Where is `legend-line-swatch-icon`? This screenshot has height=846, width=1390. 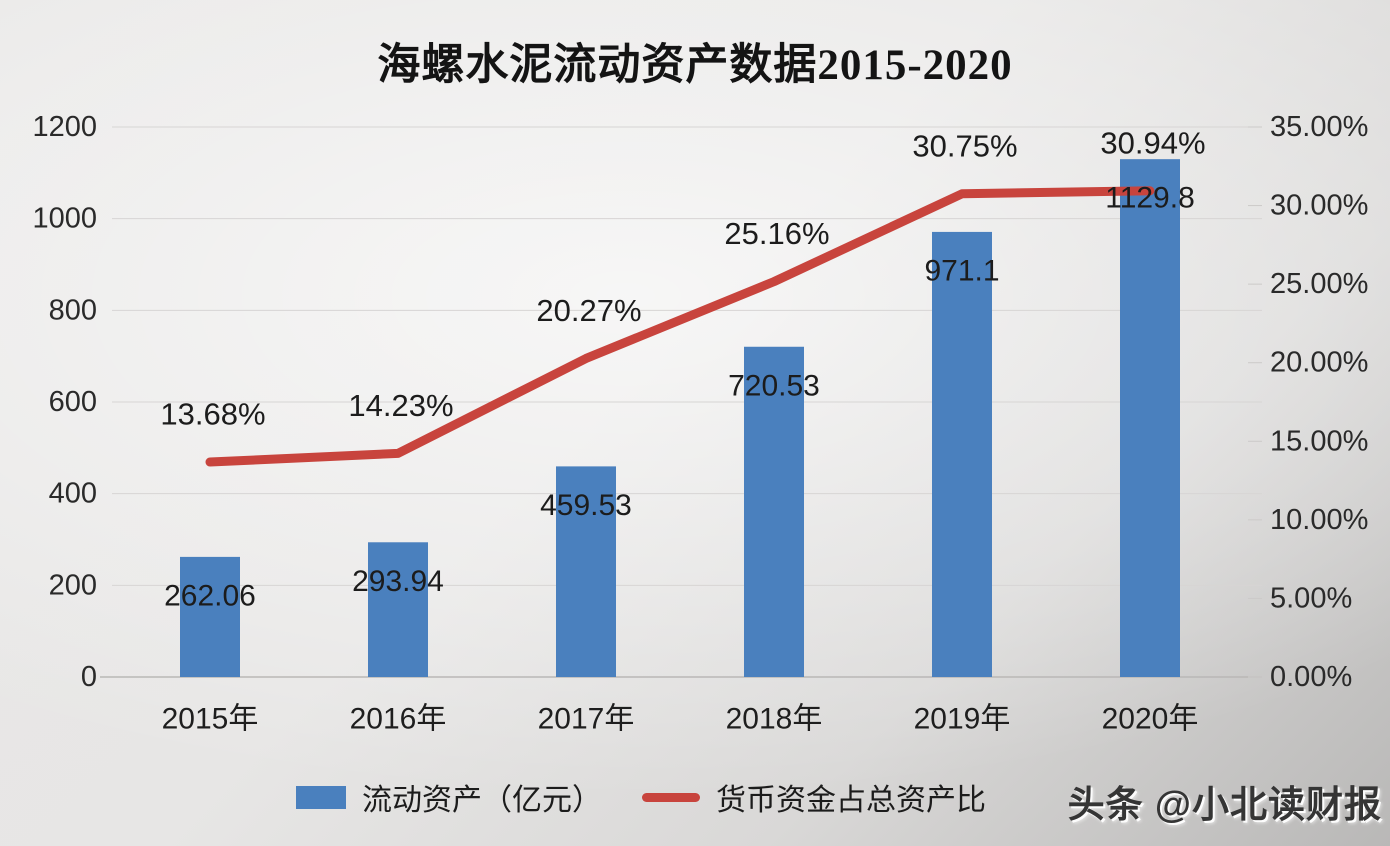 legend-line-swatch-icon is located at coordinates (671, 797).